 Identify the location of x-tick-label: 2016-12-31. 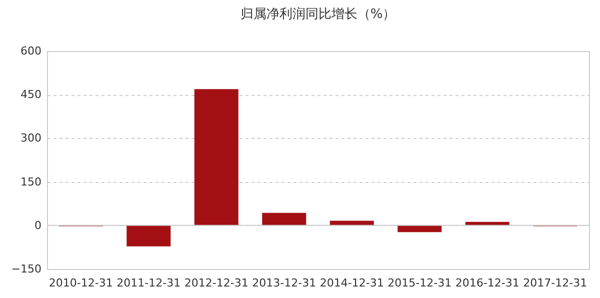
(487, 283).